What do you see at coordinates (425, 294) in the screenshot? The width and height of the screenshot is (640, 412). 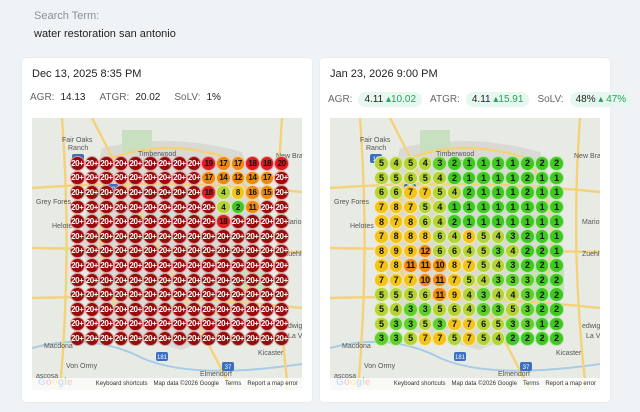 I see `rank-marker: 6` at bounding box center [425, 294].